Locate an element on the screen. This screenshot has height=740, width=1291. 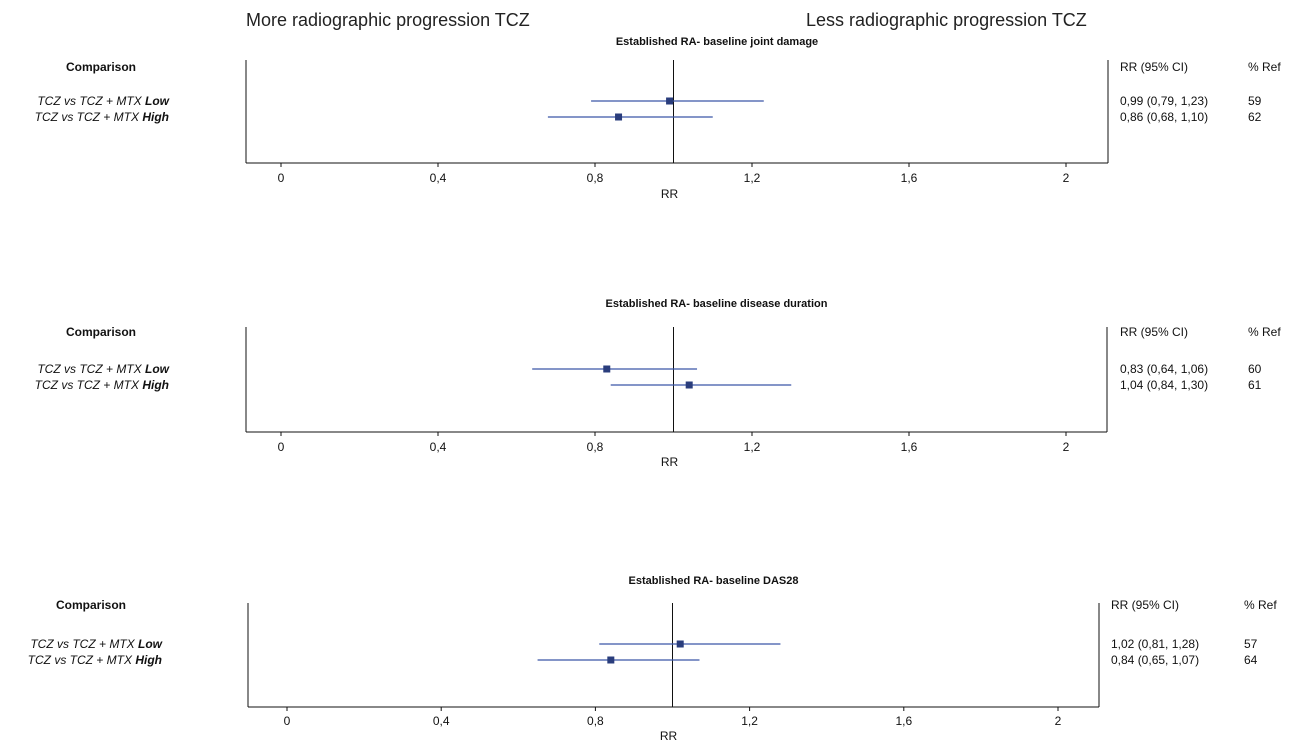
panel-title: Established RA- baseline joint damage is located at coordinates (717, 42).